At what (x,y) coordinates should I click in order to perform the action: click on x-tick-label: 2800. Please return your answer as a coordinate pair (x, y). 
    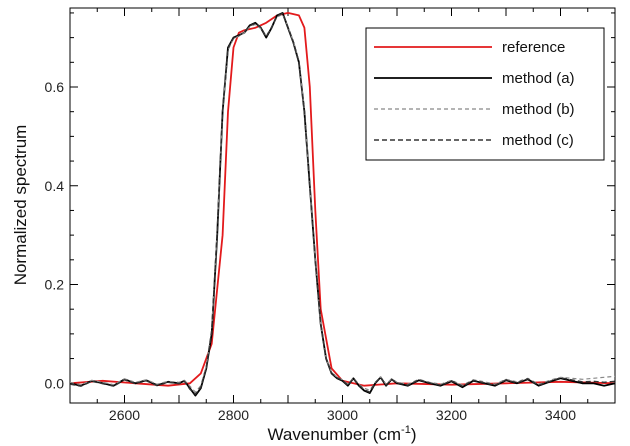
    Looking at the image, I should click on (233, 415).